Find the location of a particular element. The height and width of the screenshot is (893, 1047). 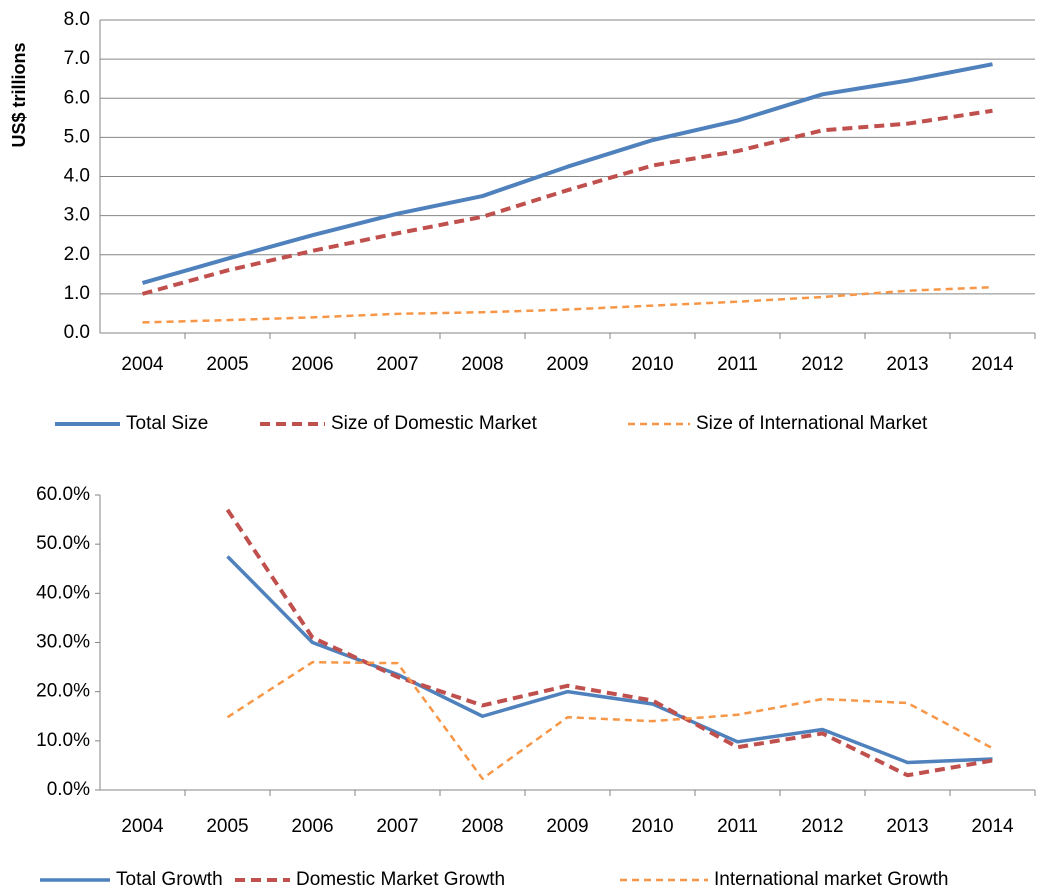

y-tick-label: 4.0 is located at coordinates (77, 176).